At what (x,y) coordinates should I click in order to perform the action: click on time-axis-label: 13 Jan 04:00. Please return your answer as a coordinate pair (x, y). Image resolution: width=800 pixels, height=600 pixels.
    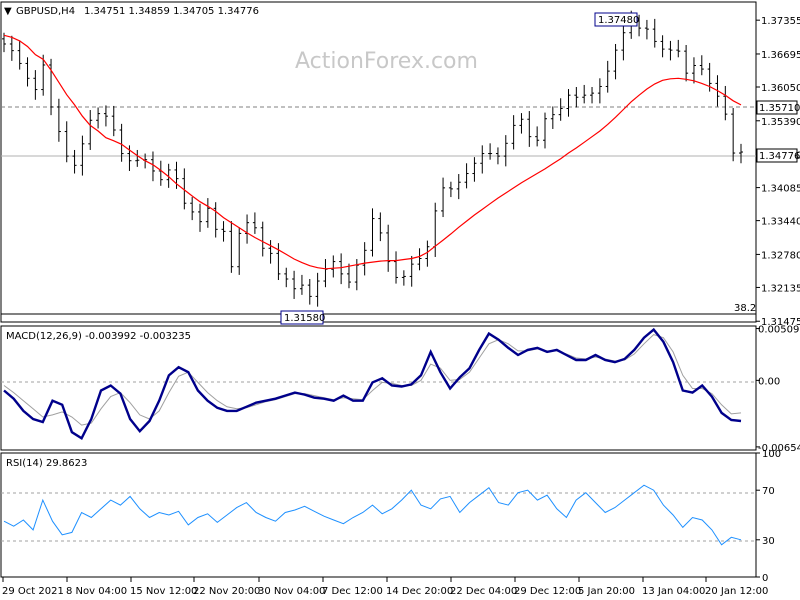
    Looking at the image, I should click on (673, 591).